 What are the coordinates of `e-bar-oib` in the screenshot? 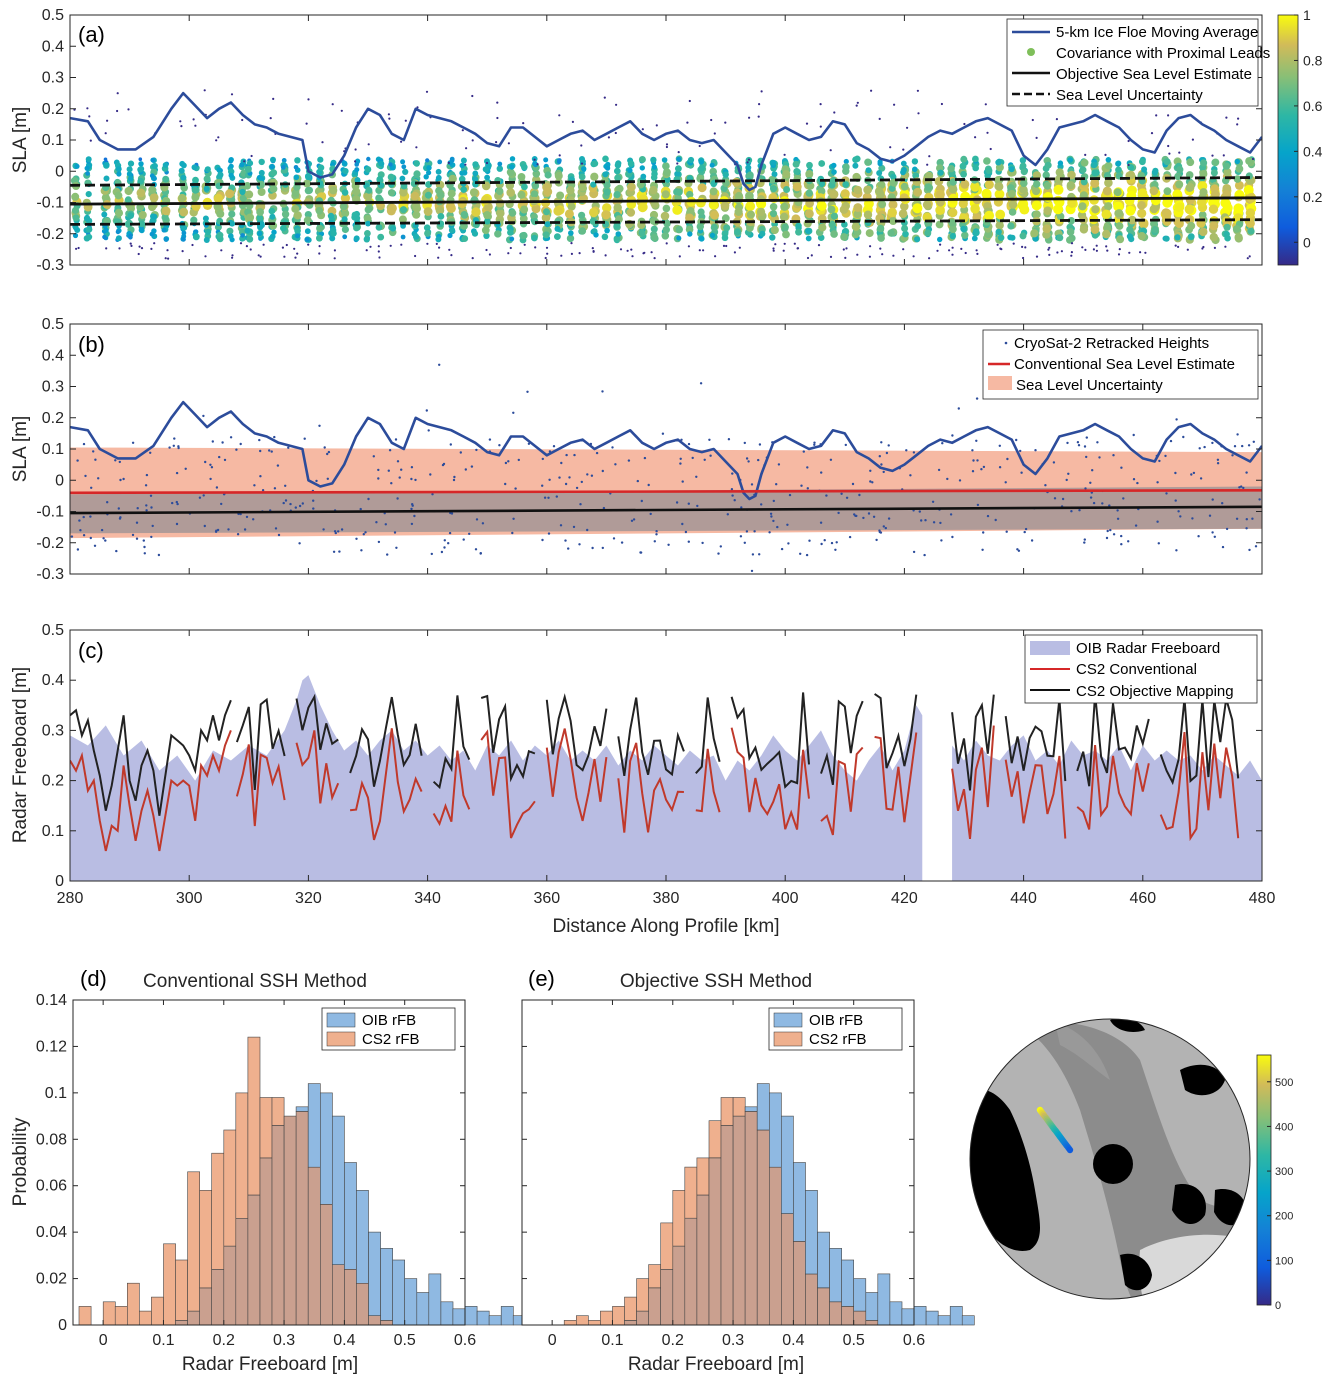 It's located at (908, 1317).